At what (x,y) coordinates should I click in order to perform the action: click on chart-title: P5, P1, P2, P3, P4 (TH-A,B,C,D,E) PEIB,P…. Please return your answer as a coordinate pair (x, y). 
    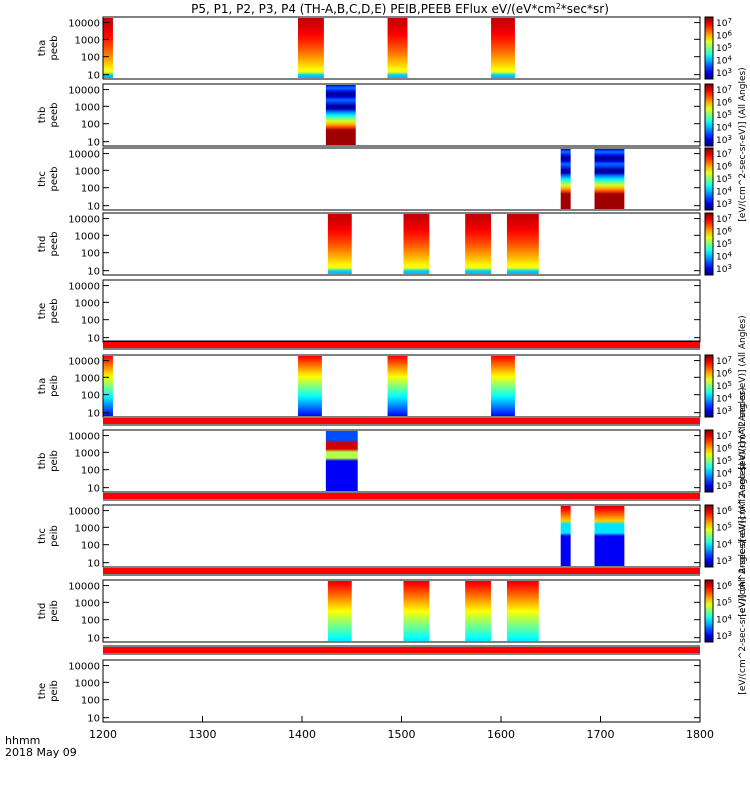
    Looking at the image, I should click on (400, 9).